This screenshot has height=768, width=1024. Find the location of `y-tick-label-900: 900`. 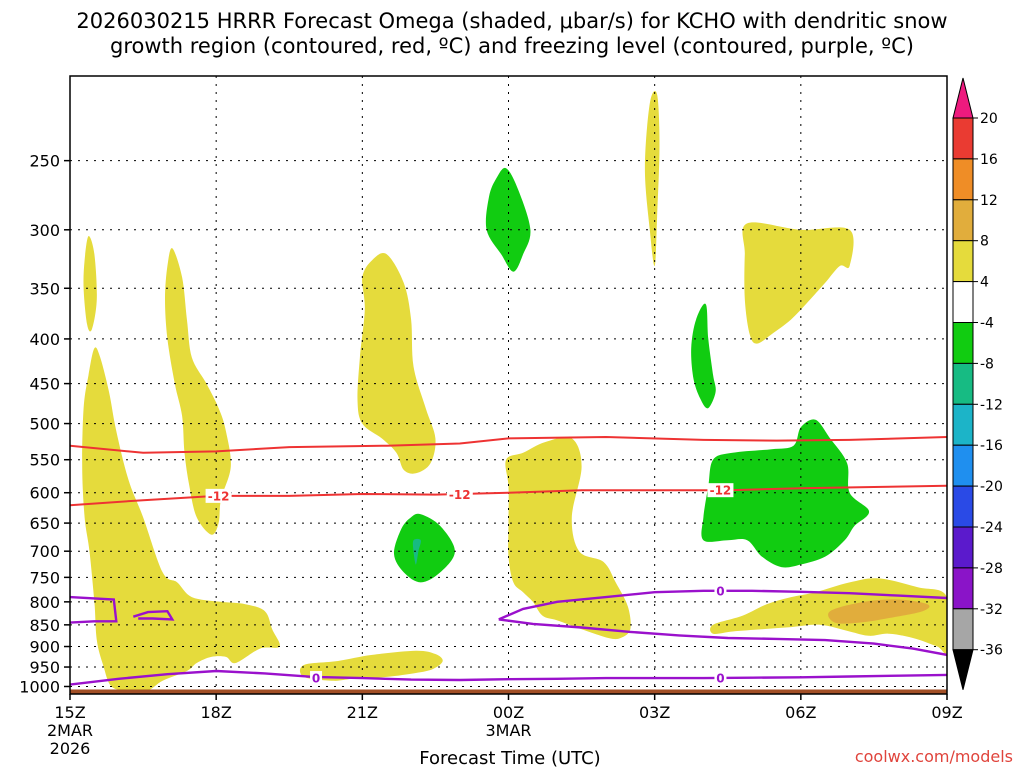

y-tick-label-900: 900 is located at coordinates (44, 647).